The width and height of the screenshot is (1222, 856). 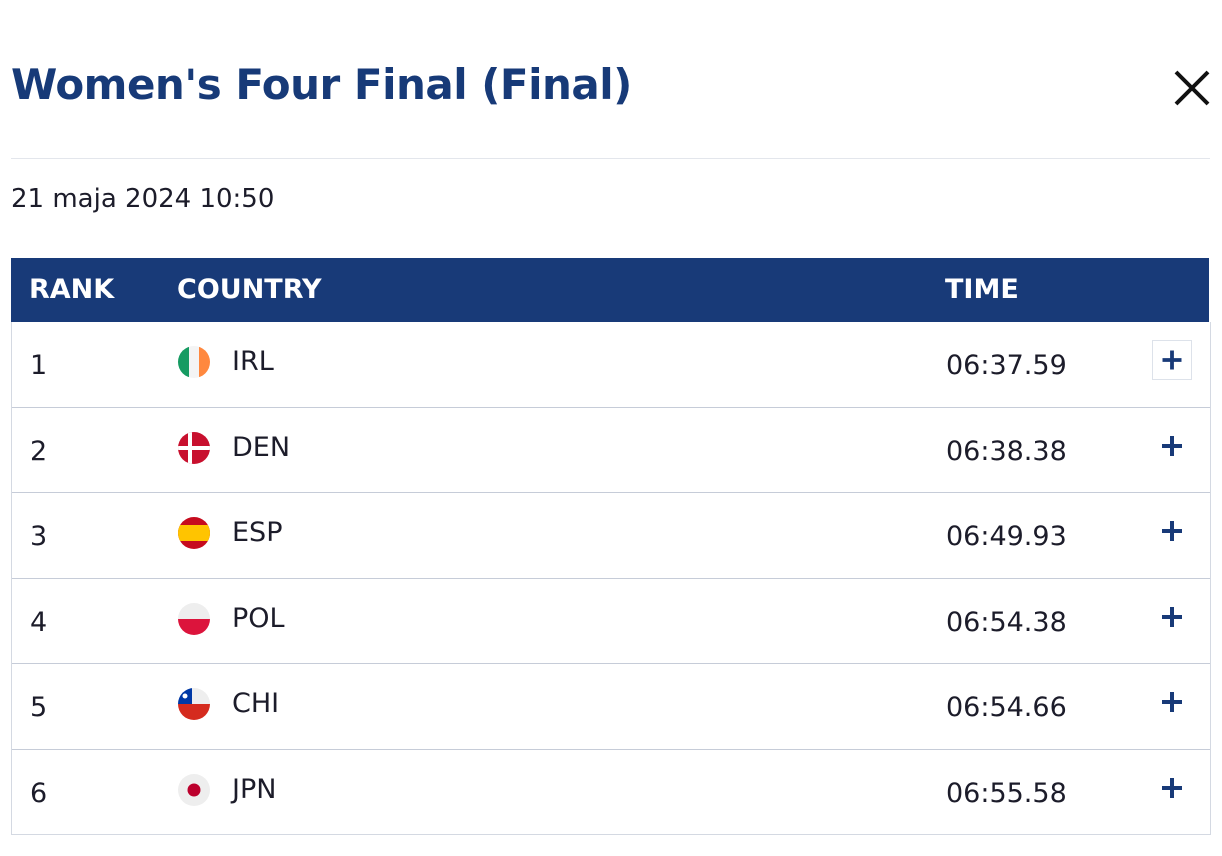 I want to click on country: DEN, so click(x=261, y=447).